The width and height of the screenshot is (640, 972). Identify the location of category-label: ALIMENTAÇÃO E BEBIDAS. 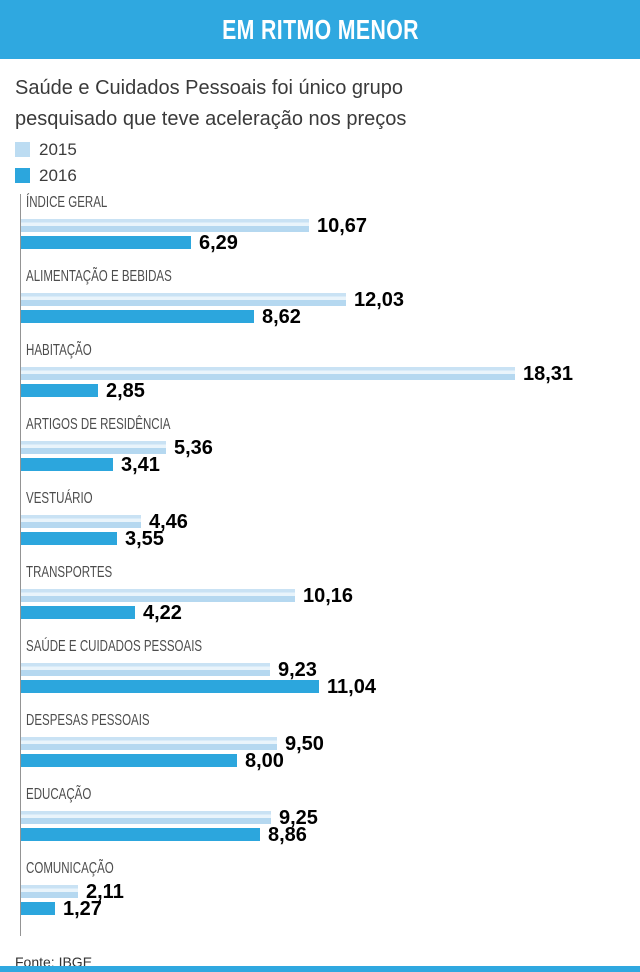
(99, 276).